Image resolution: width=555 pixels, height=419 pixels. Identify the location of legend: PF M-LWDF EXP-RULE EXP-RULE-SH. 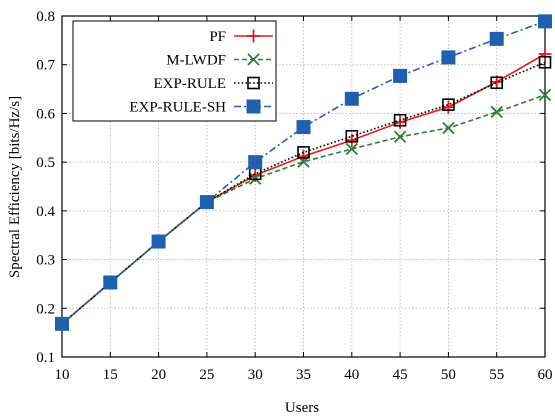
(174, 71).